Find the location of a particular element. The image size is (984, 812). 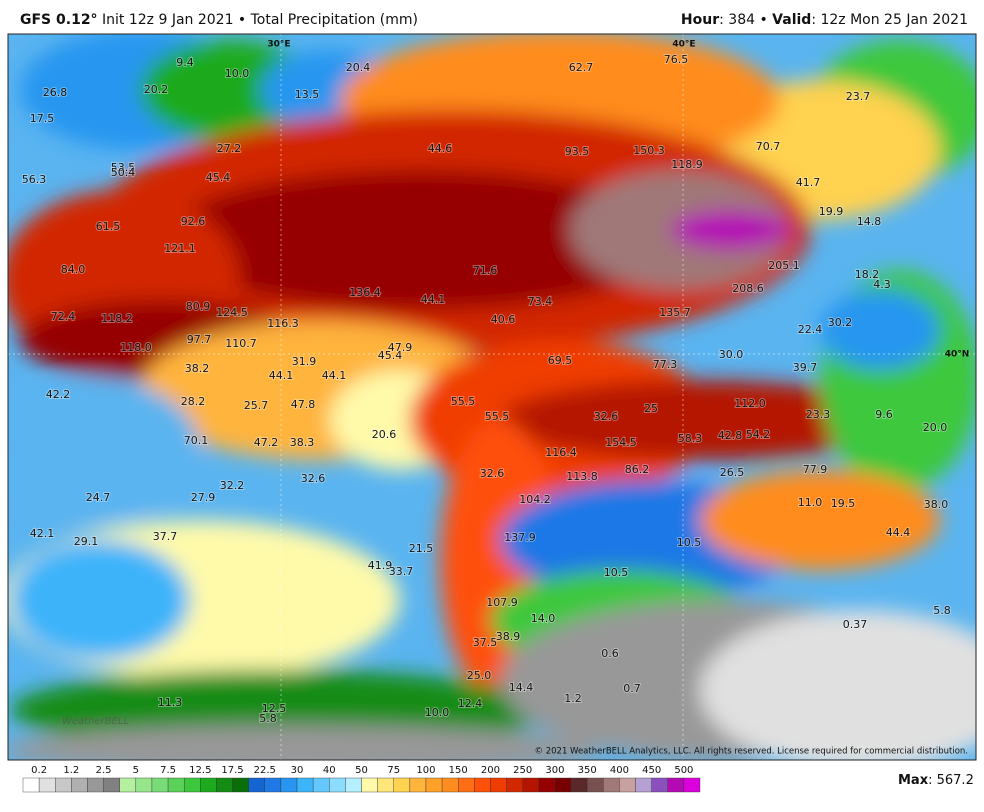

precip-value: 39.7 is located at coordinates (805, 367).